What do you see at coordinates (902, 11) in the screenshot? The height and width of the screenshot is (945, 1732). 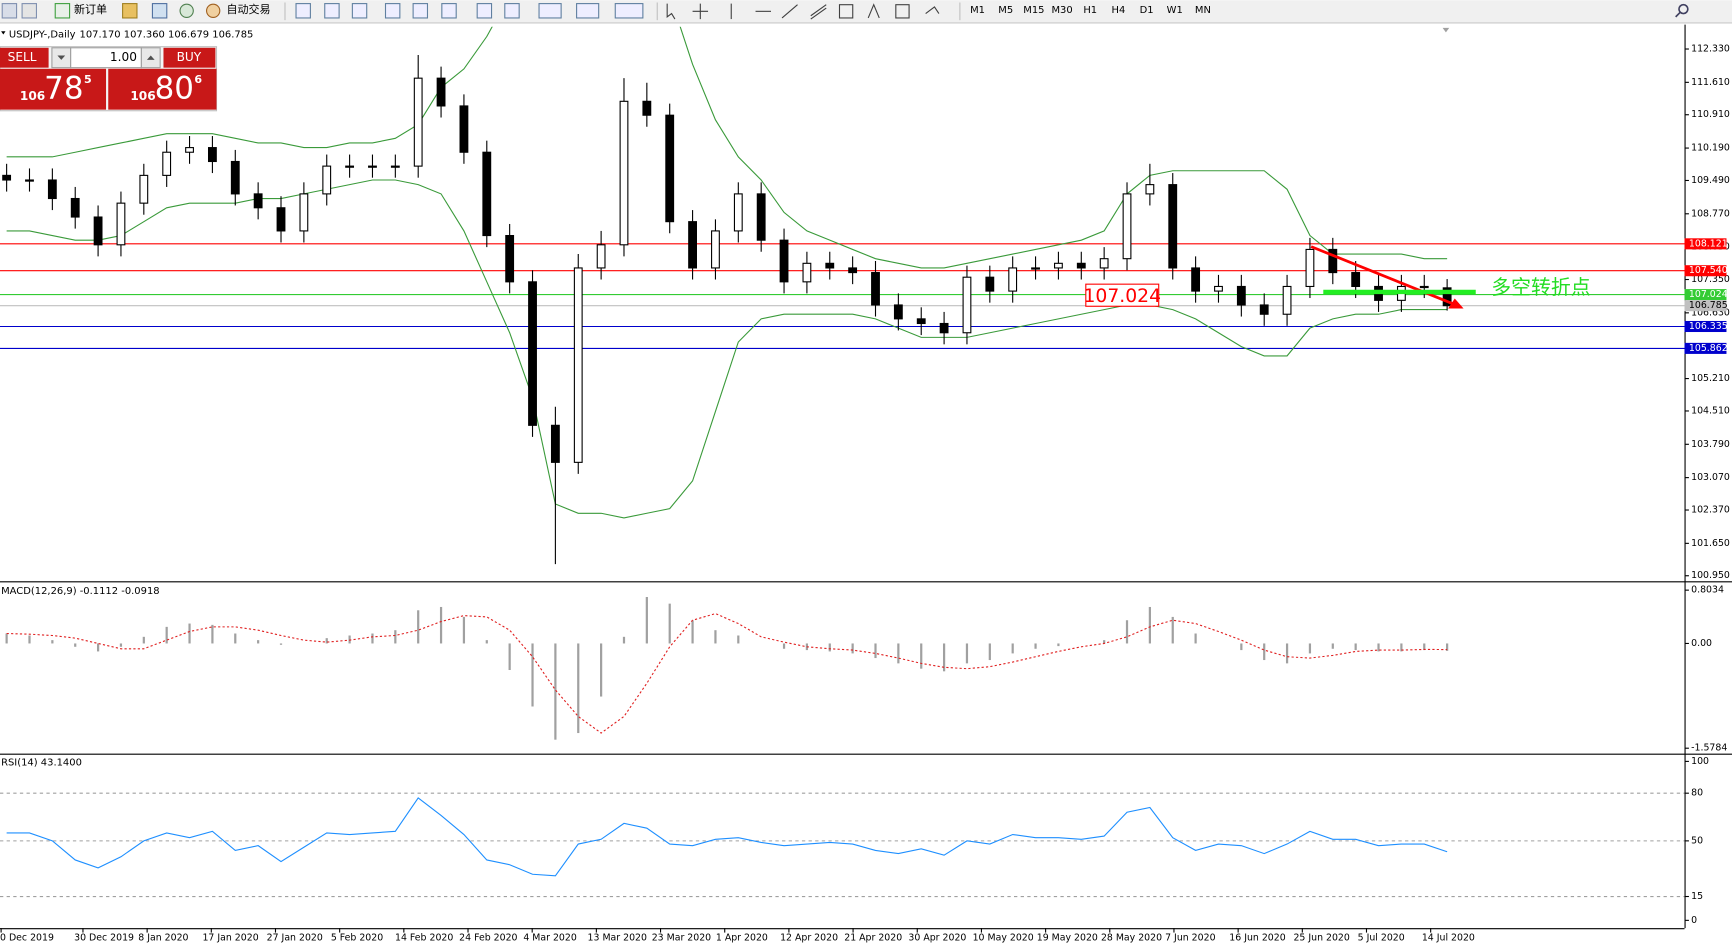 I see `label-tool` at bounding box center [902, 11].